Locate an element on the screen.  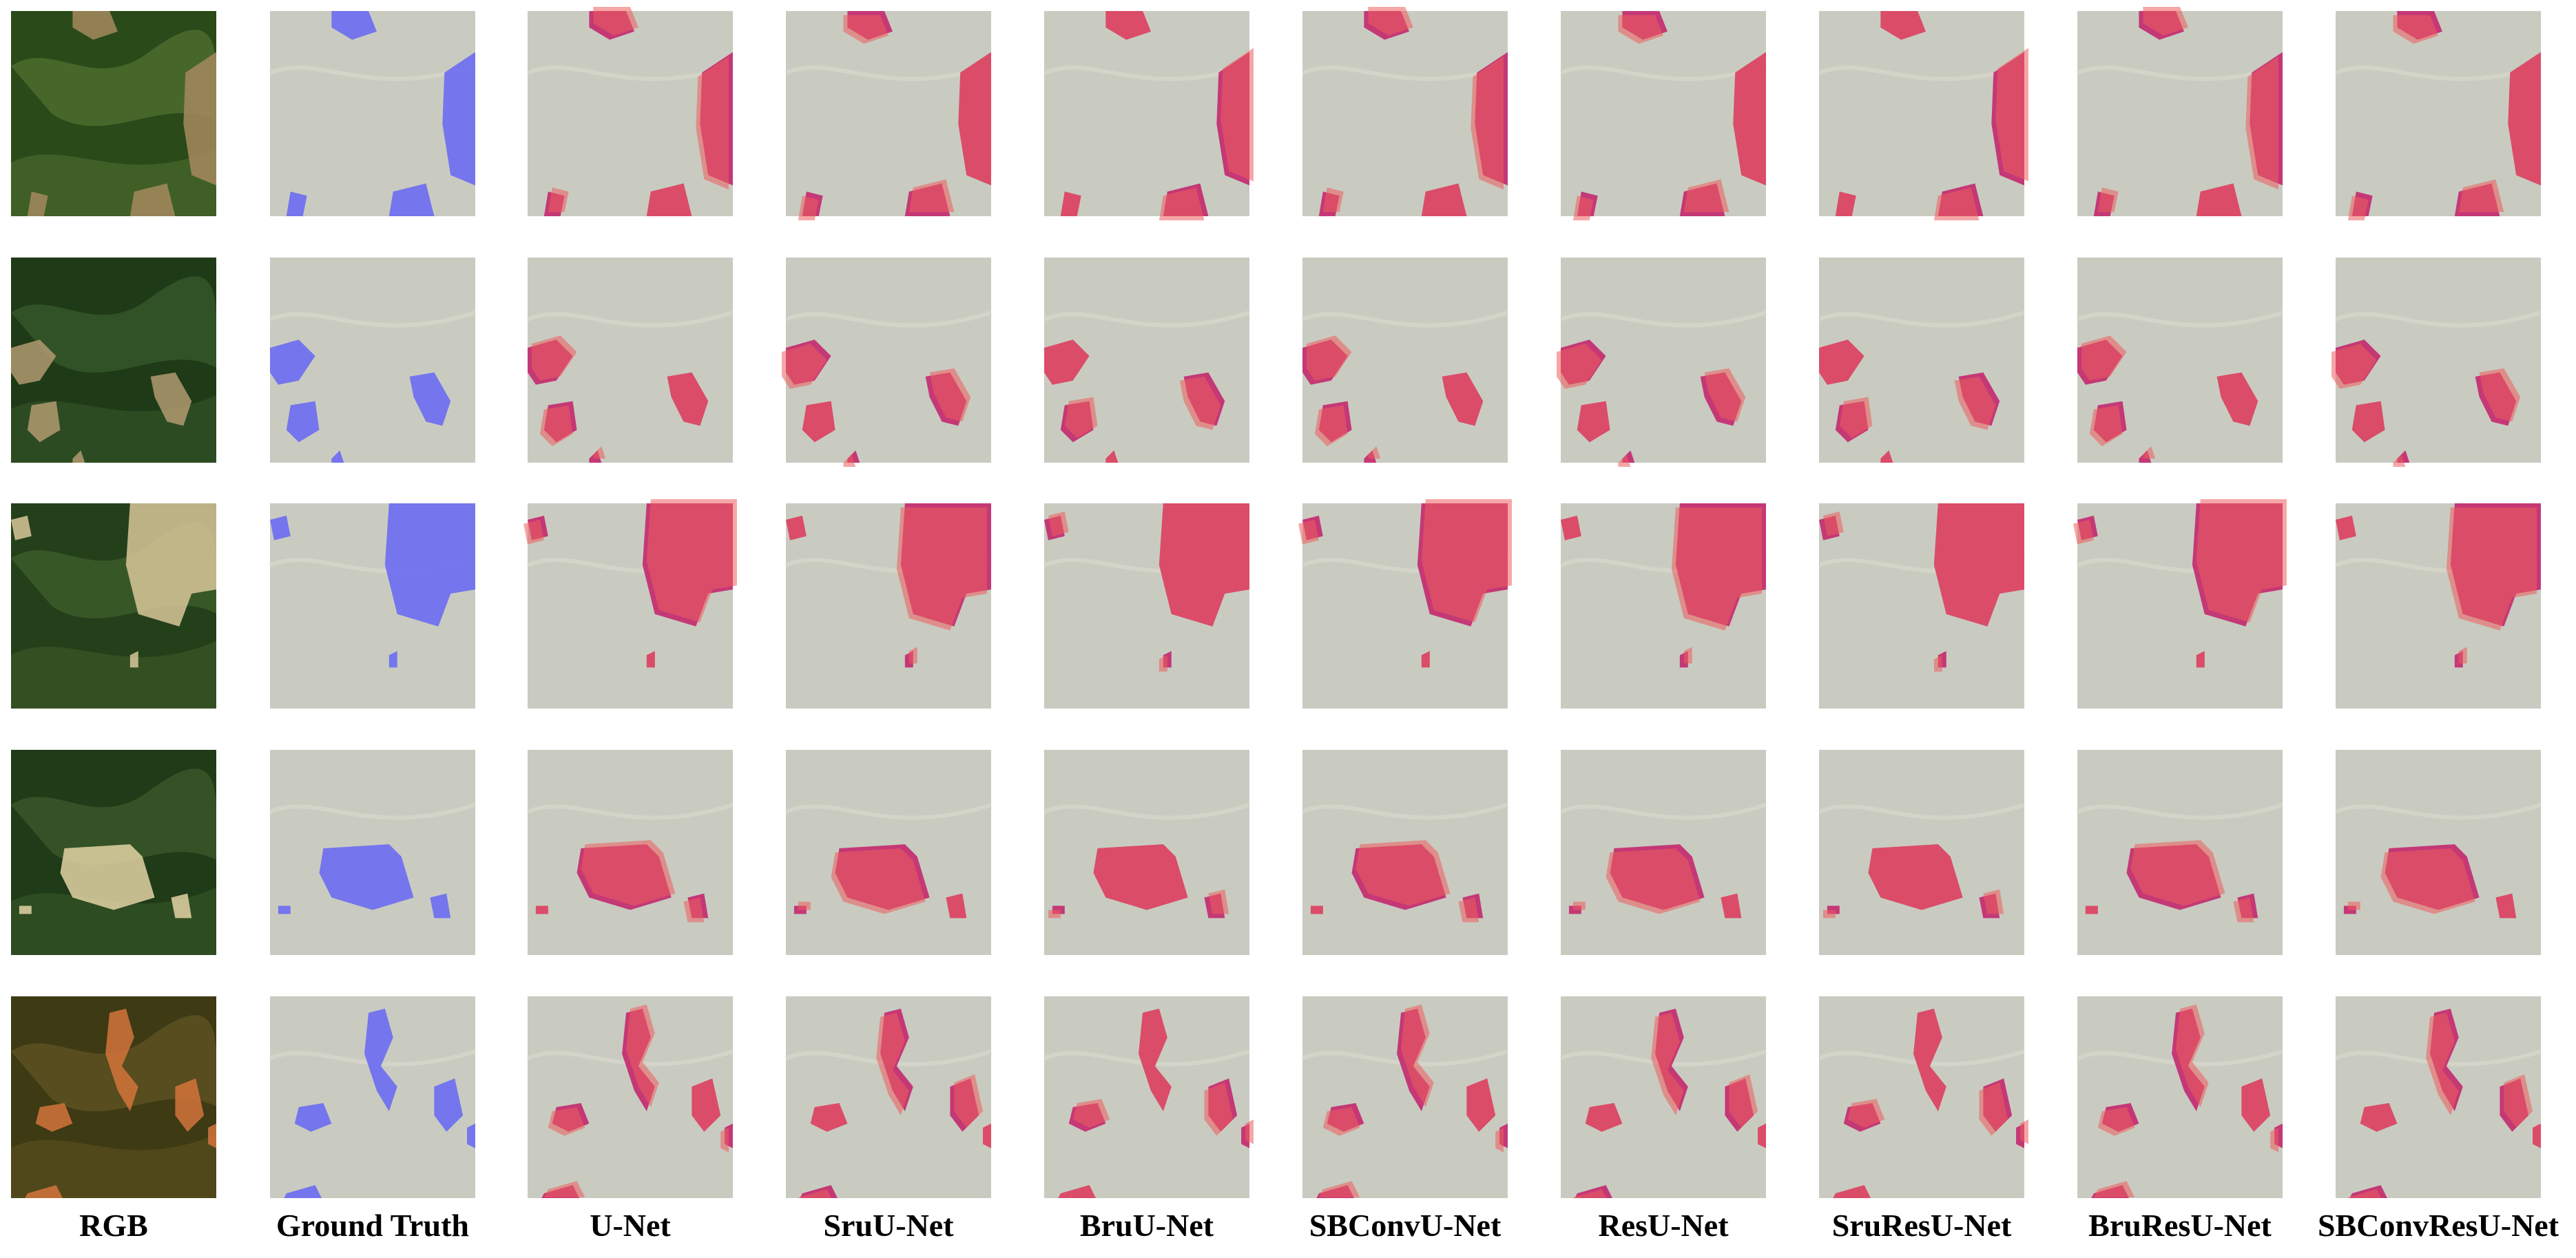
column-label-sbconvunet: SBConvU-Net is located at coordinates (1405, 1225).